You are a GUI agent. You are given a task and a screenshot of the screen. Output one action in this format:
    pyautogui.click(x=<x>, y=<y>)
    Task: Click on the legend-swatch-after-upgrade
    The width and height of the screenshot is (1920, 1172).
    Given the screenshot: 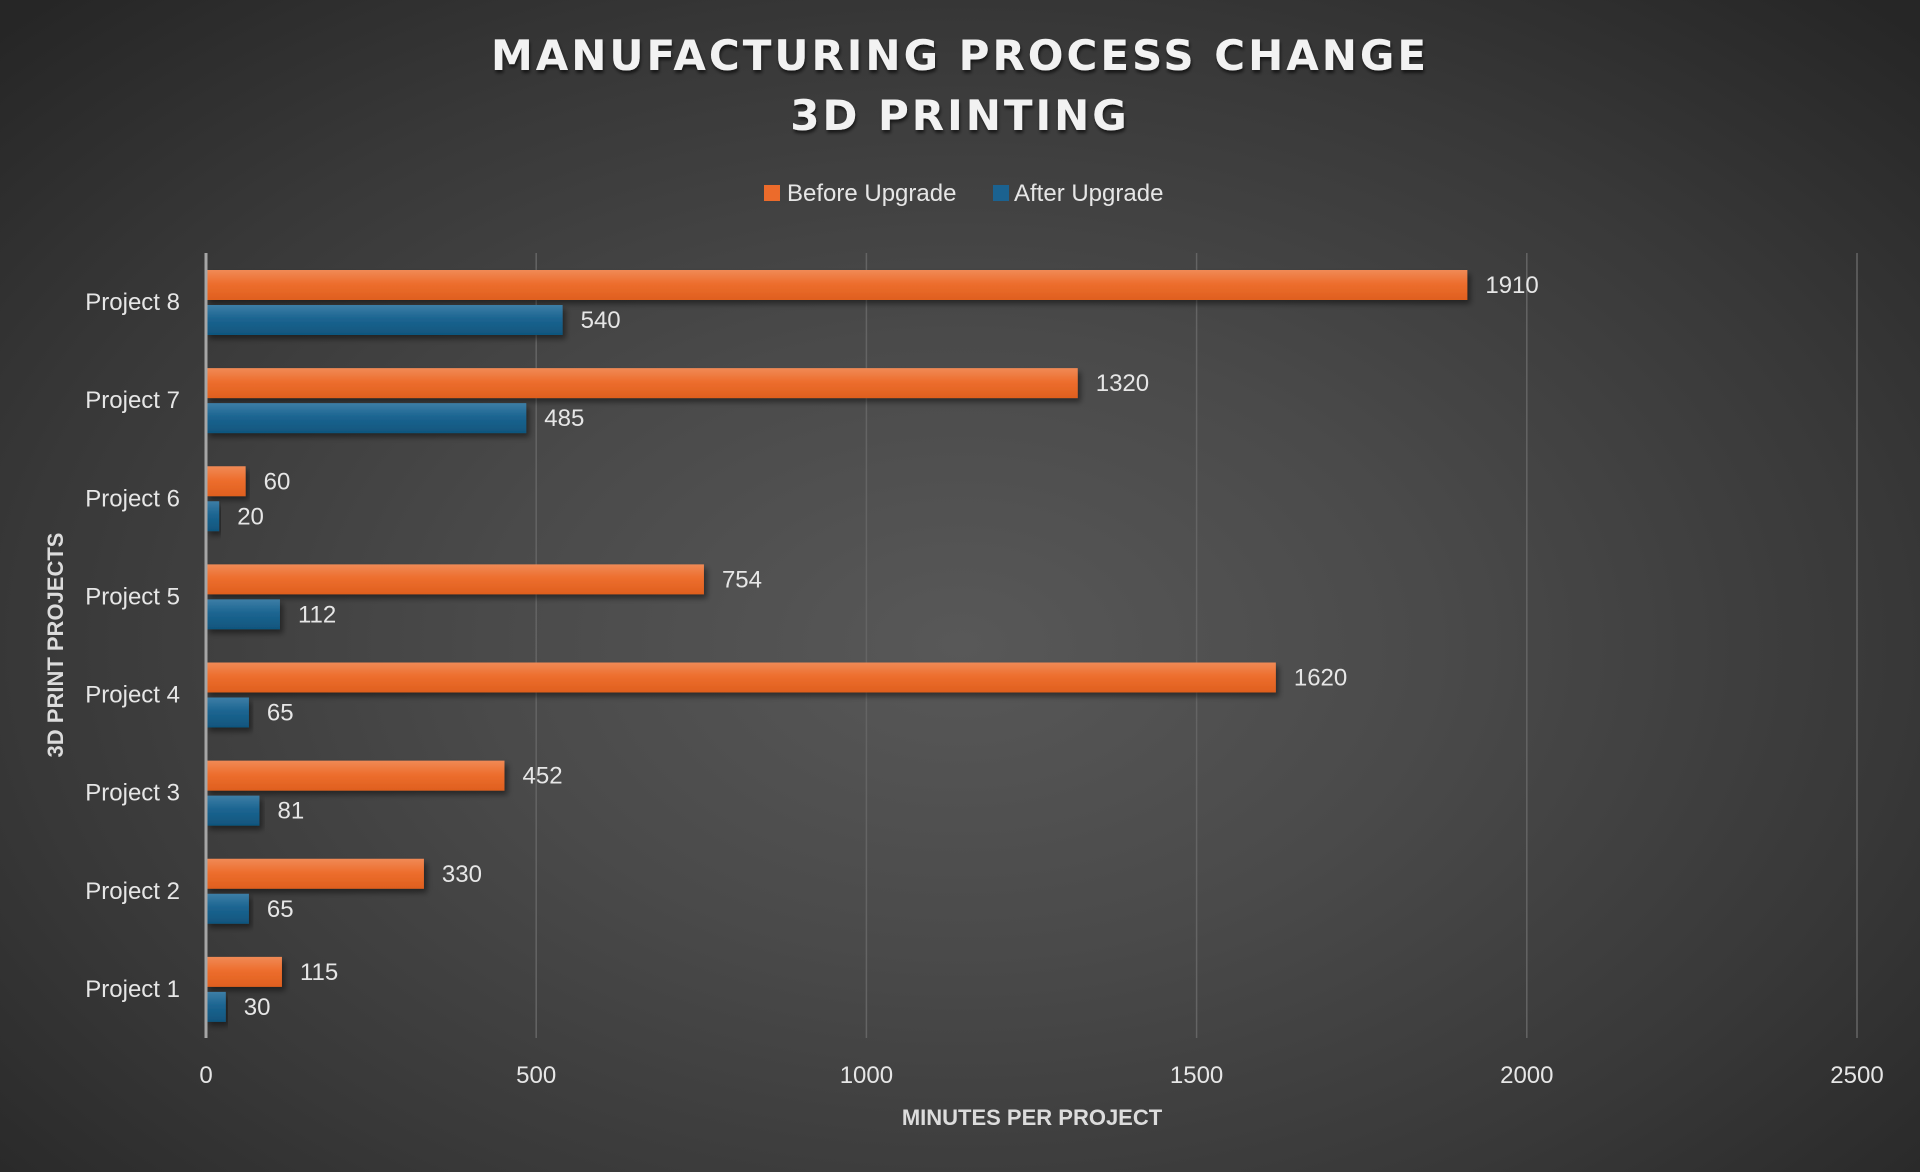 What is the action you would take?
    pyautogui.click(x=1001, y=193)
    